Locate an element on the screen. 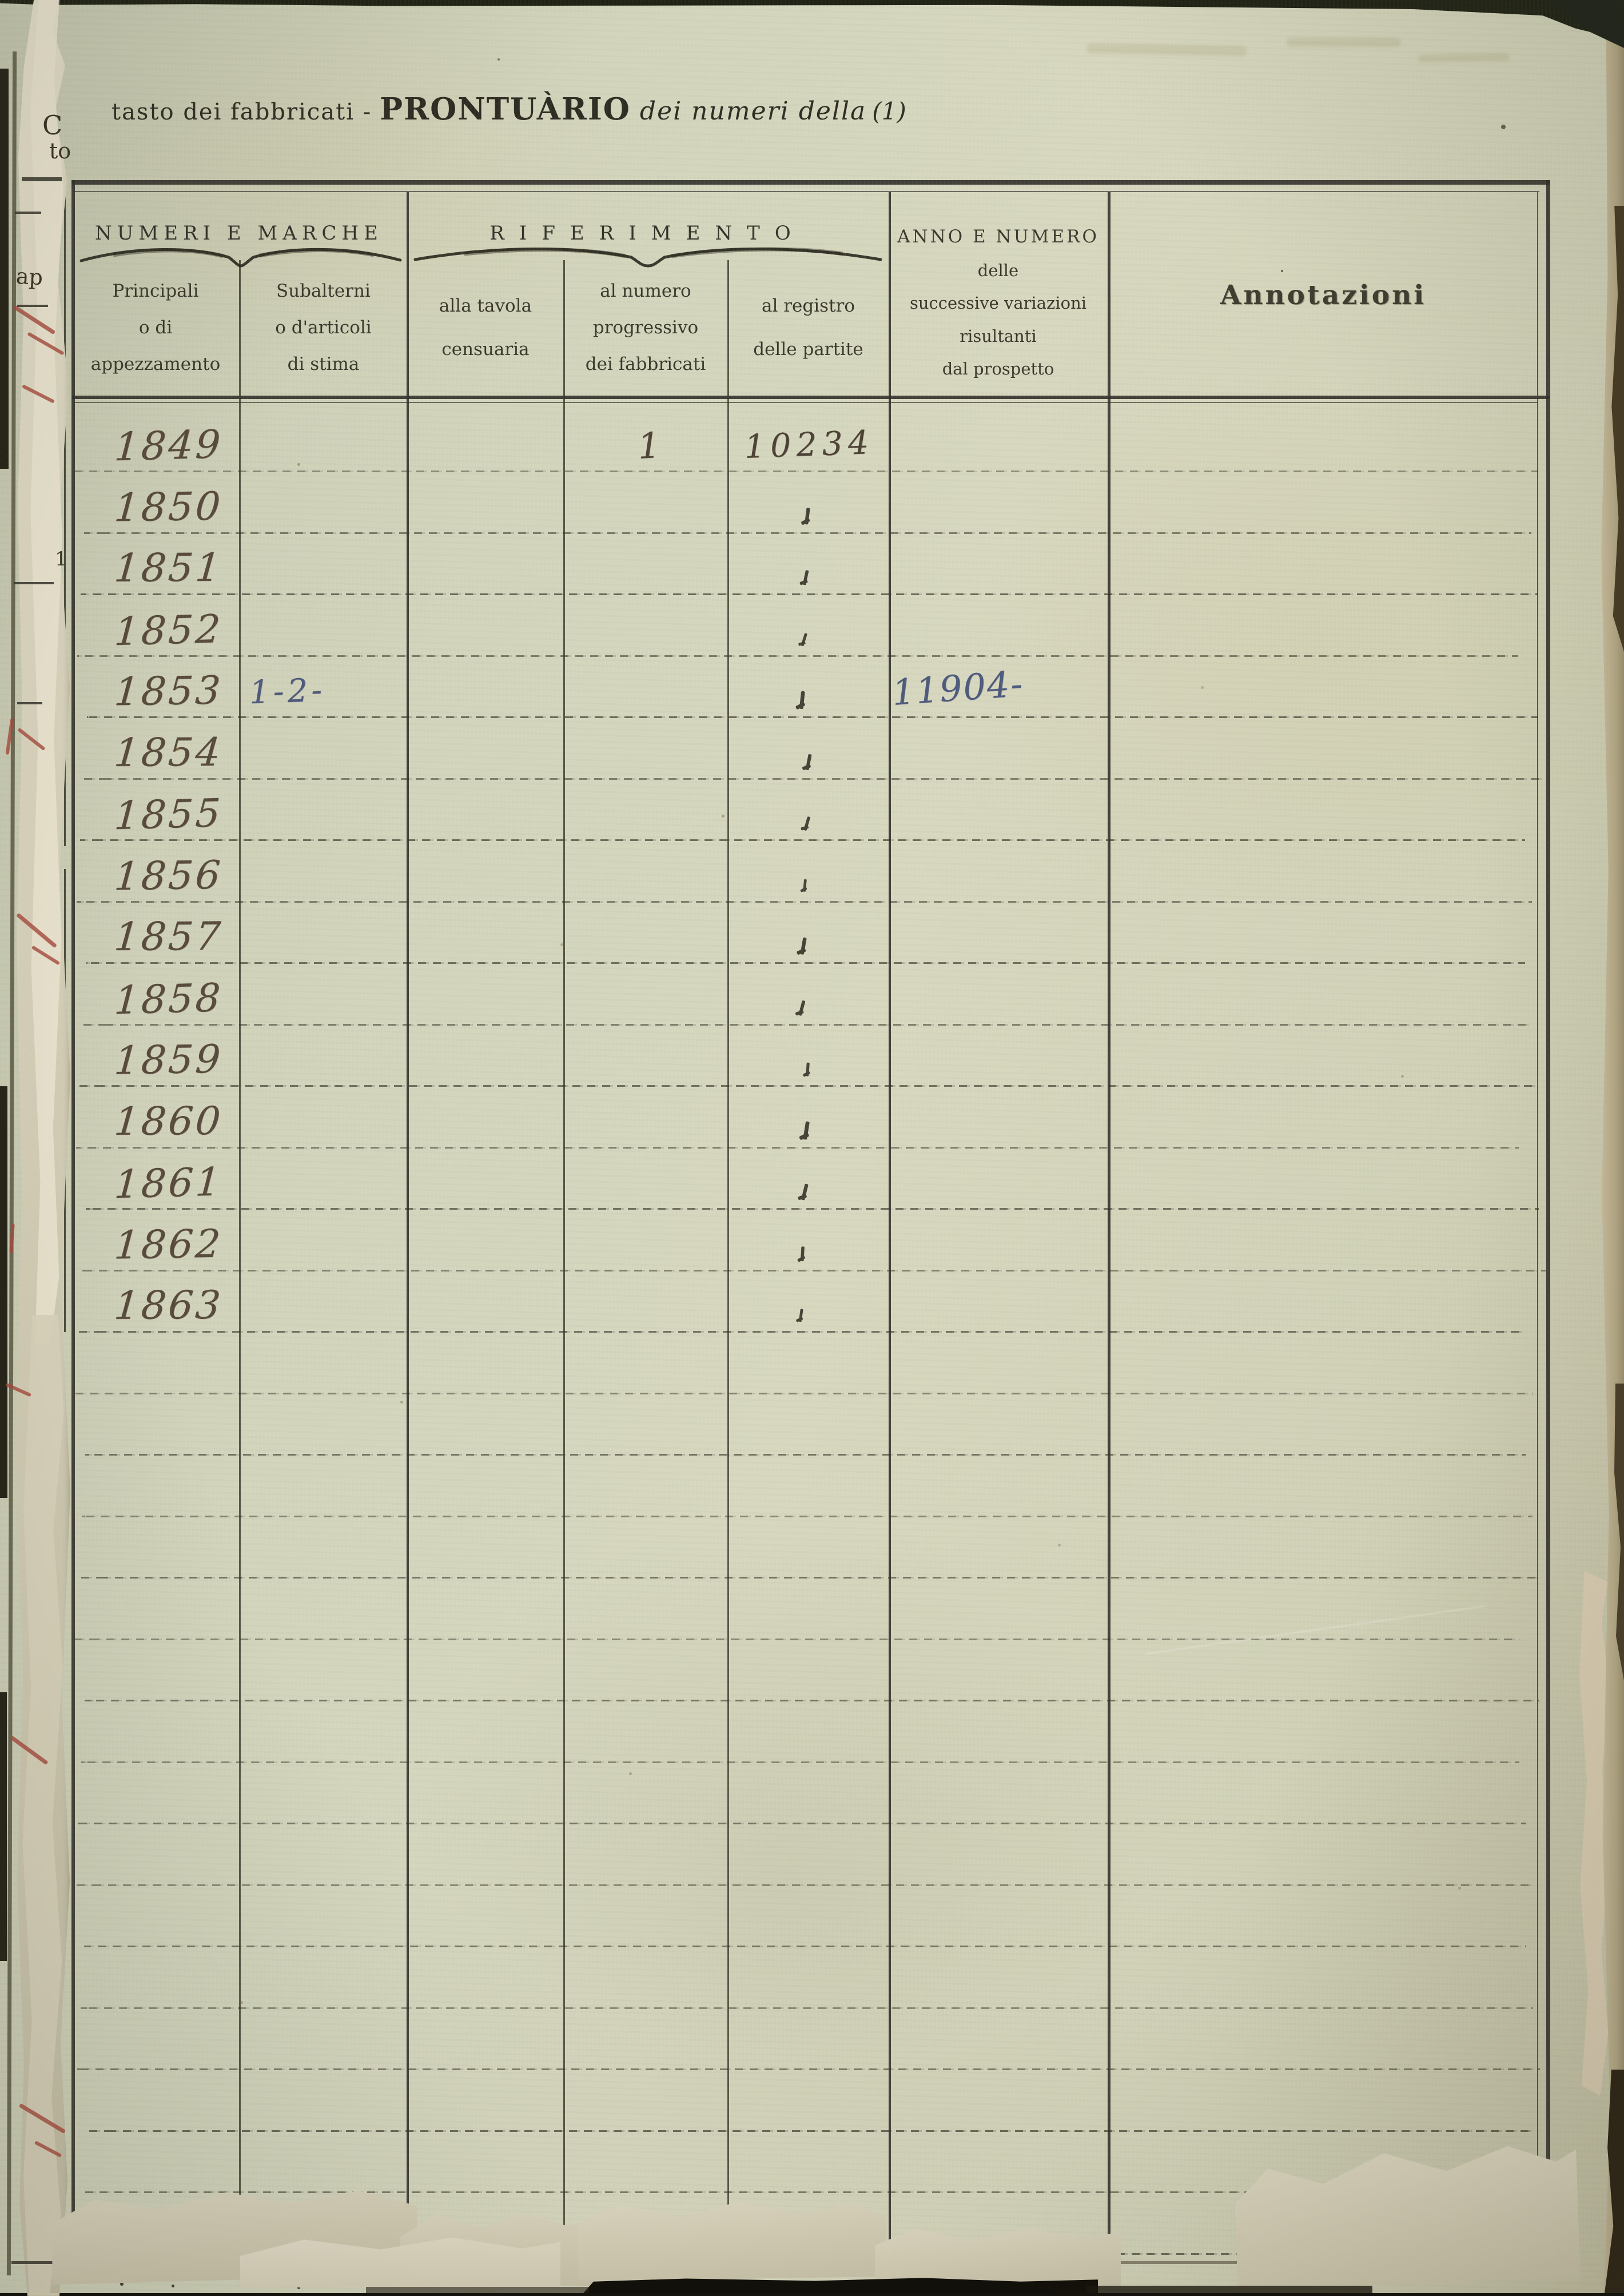  header-line: al registro is located at coordinates (809, 306).